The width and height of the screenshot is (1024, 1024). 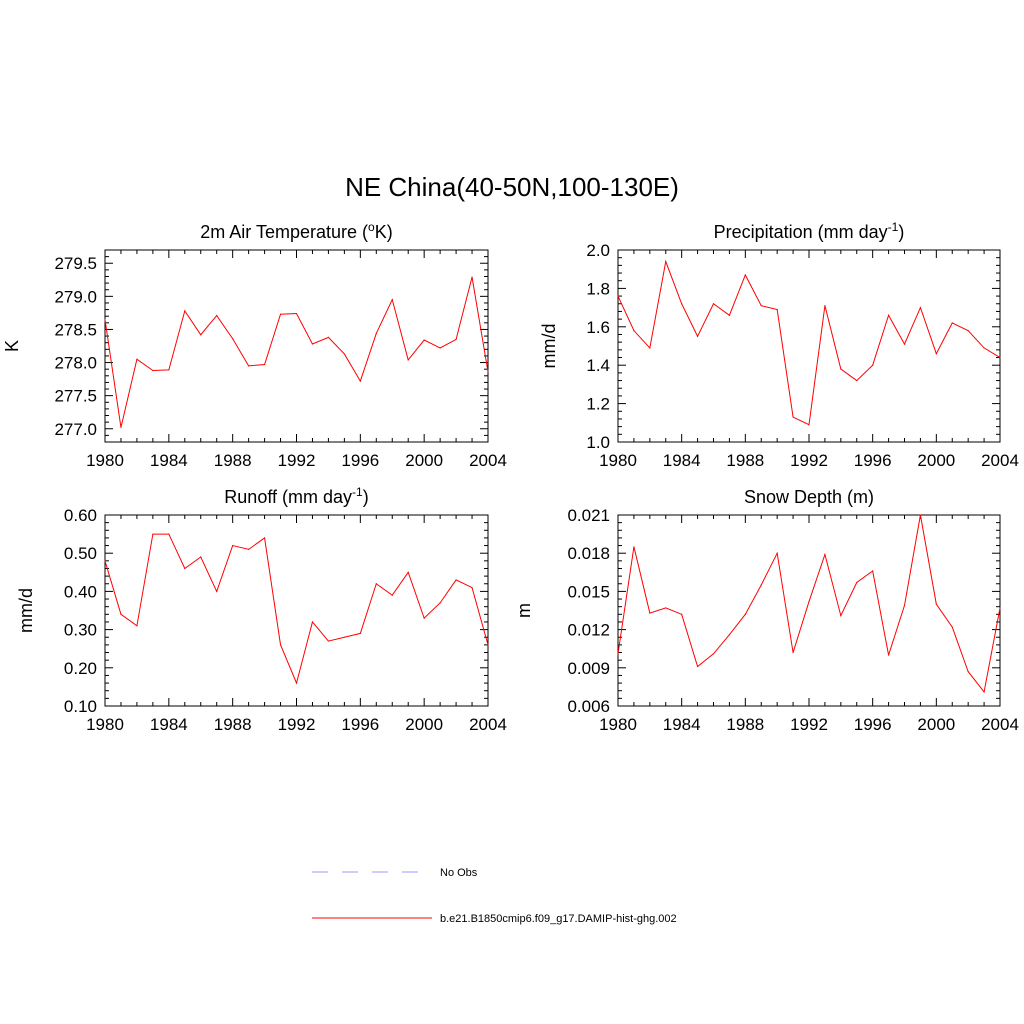 What do you see at coordinates (80, 591) in the screenshot?
I see `y-tick-label: 0.40` at bounding box center [80, 591].